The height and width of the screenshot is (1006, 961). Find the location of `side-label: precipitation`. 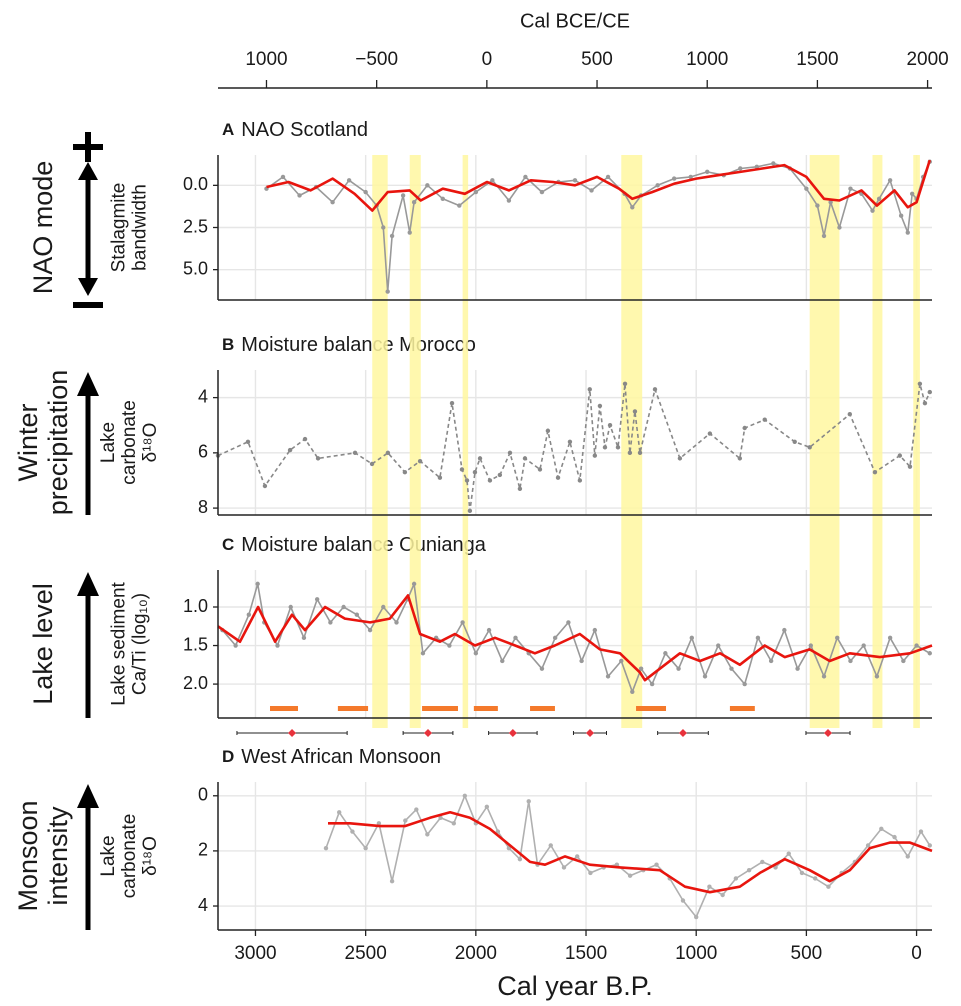

side-label: precipitation is located at coordinates (58, 443).